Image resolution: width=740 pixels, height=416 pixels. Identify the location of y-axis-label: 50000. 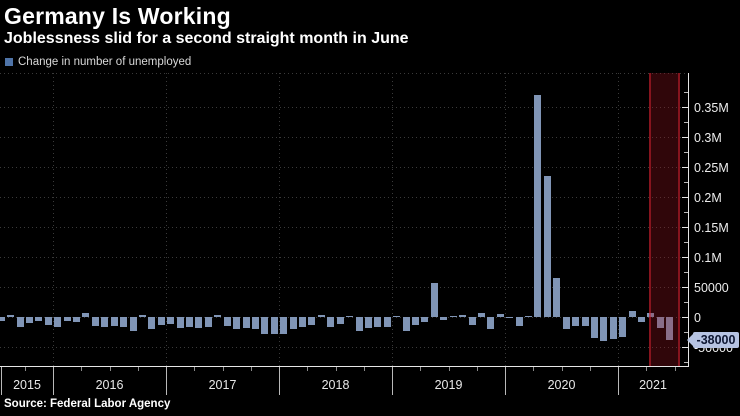
(711, 287).